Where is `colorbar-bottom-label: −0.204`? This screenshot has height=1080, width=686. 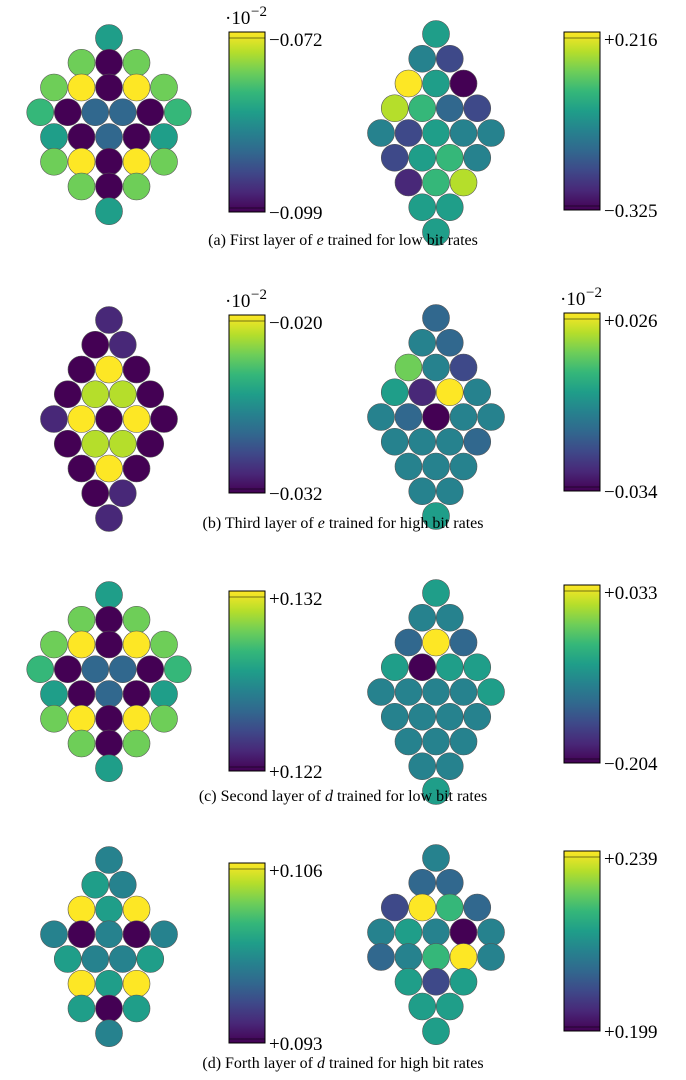
colorbar-bottom-label: −0.204 is located at coordinates (631, 764).